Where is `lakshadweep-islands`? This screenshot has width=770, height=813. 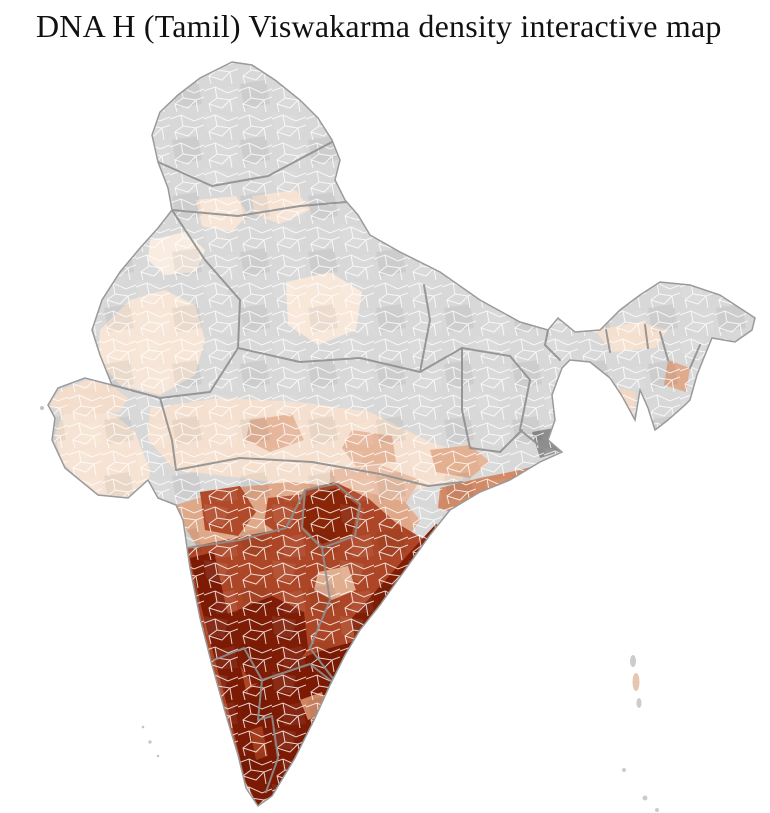 lakshadweep-islands is located at coordinates (100, 582).